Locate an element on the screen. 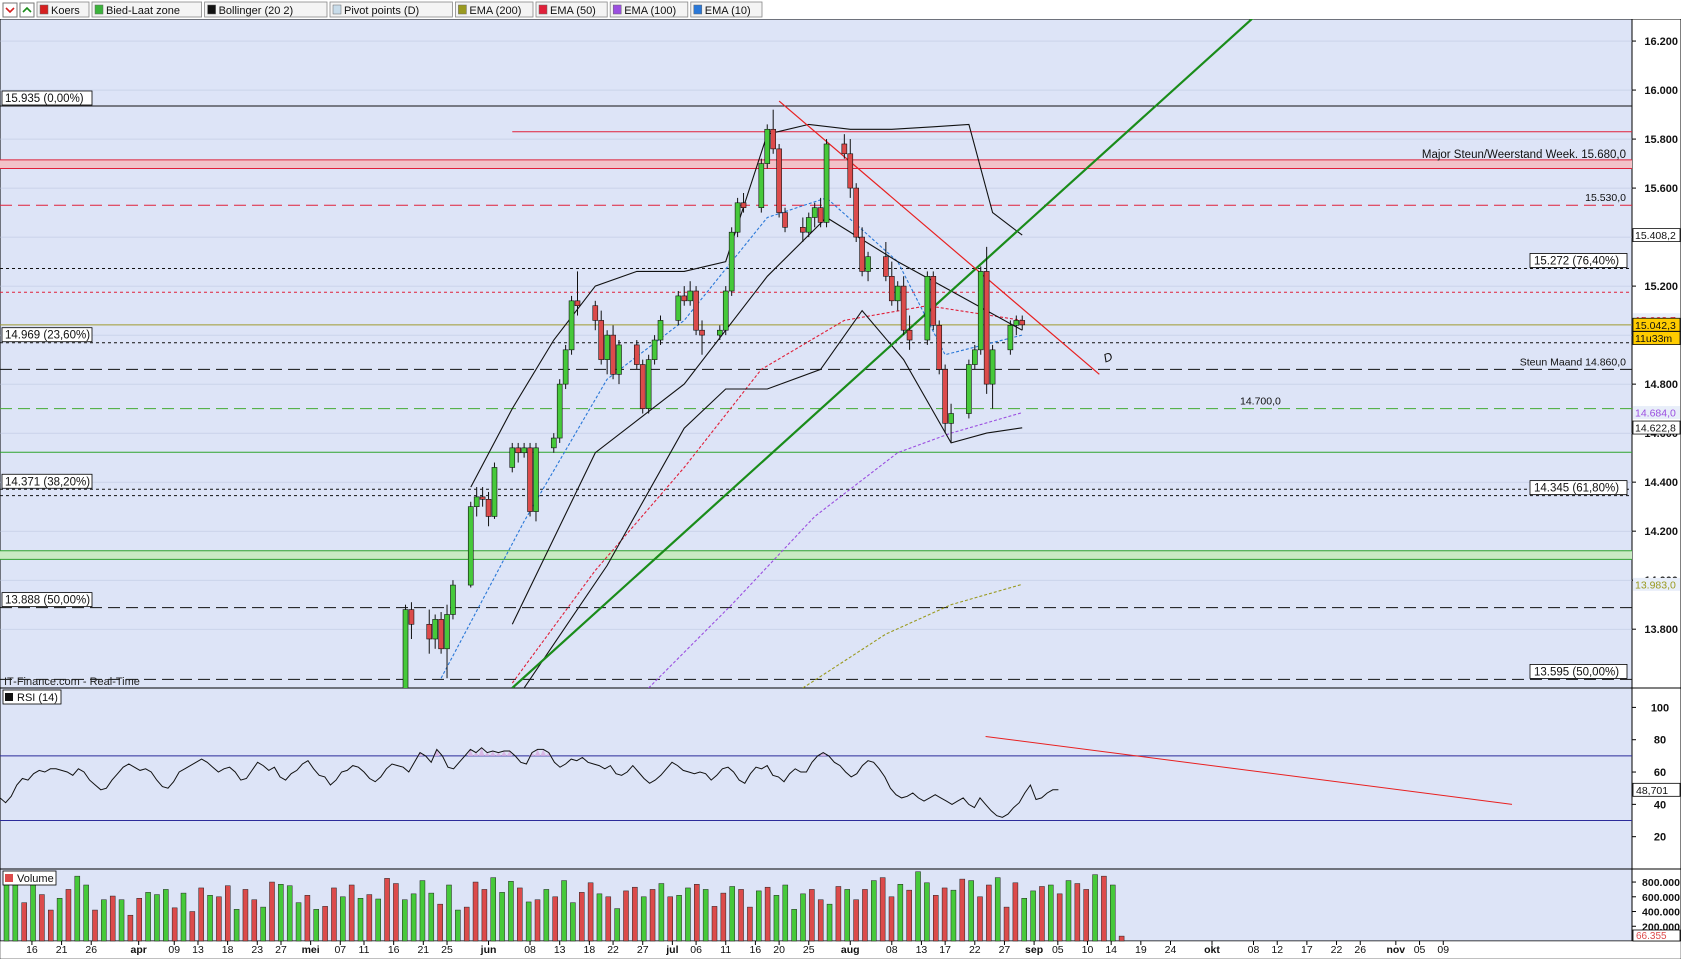  volume-swatch is located at coordinates (9, 878).